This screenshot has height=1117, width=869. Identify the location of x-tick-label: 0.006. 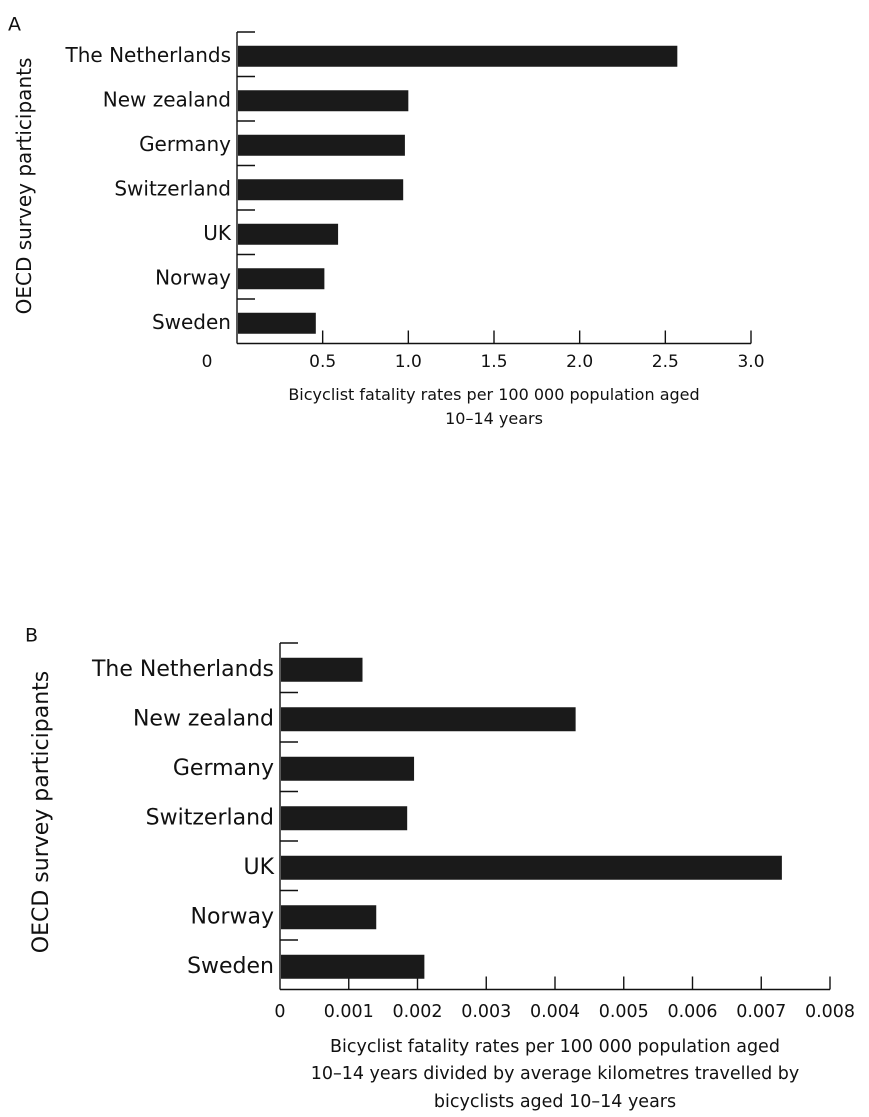
(692, 1012).